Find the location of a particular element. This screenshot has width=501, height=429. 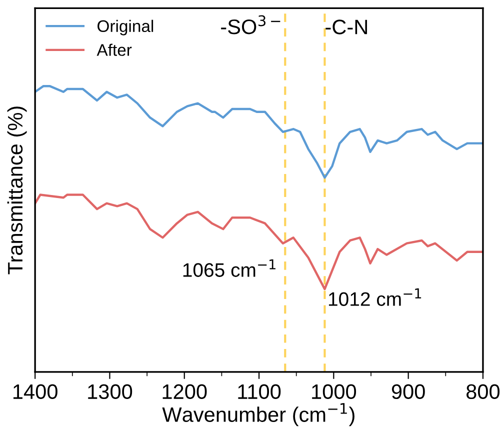

x-axis-title: Wavenumber (cm$^{−1}$) is located at coordinates (258, 414).